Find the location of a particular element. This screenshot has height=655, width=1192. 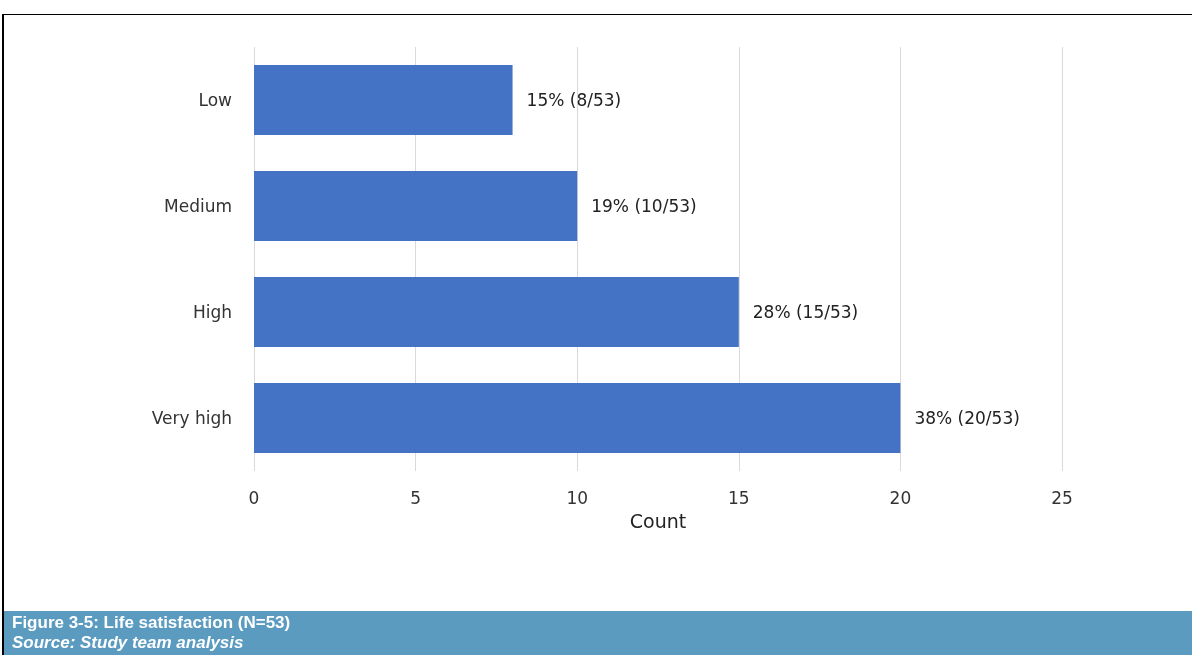

x-tick-label: 20 is located at coordinates (900, 497).